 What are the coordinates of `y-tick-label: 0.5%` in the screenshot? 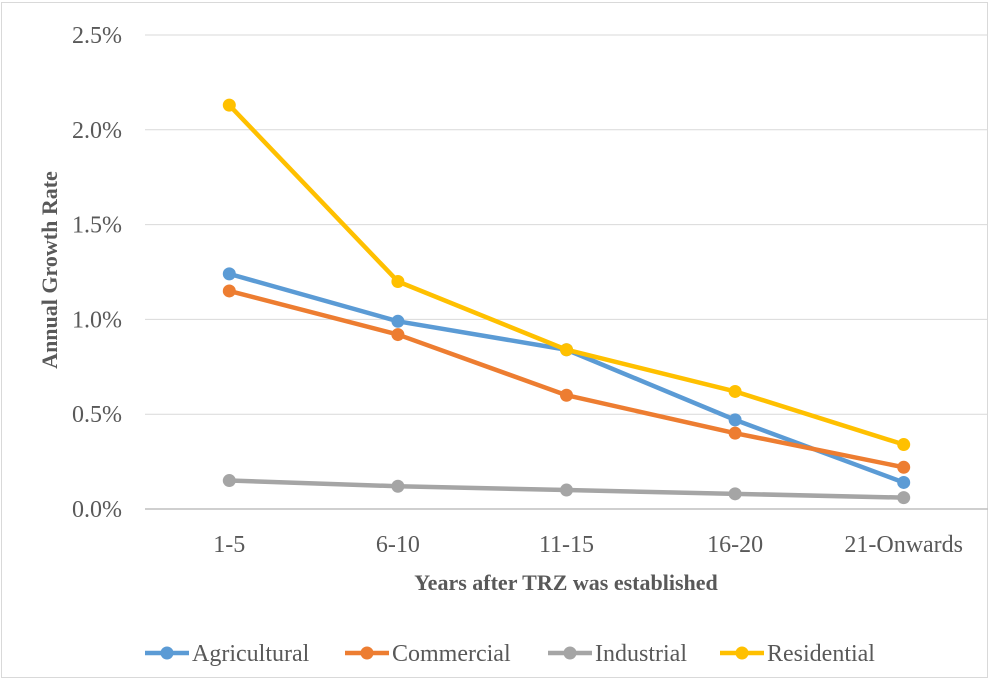 It's located at (97, 415).